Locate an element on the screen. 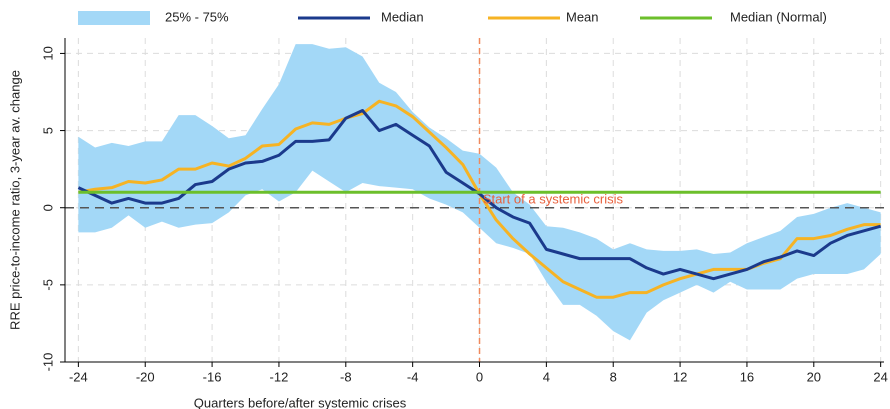 The height and width of the screenshot is (409, 890). x-tick-label: -20 is located at coordinates (145, 376).